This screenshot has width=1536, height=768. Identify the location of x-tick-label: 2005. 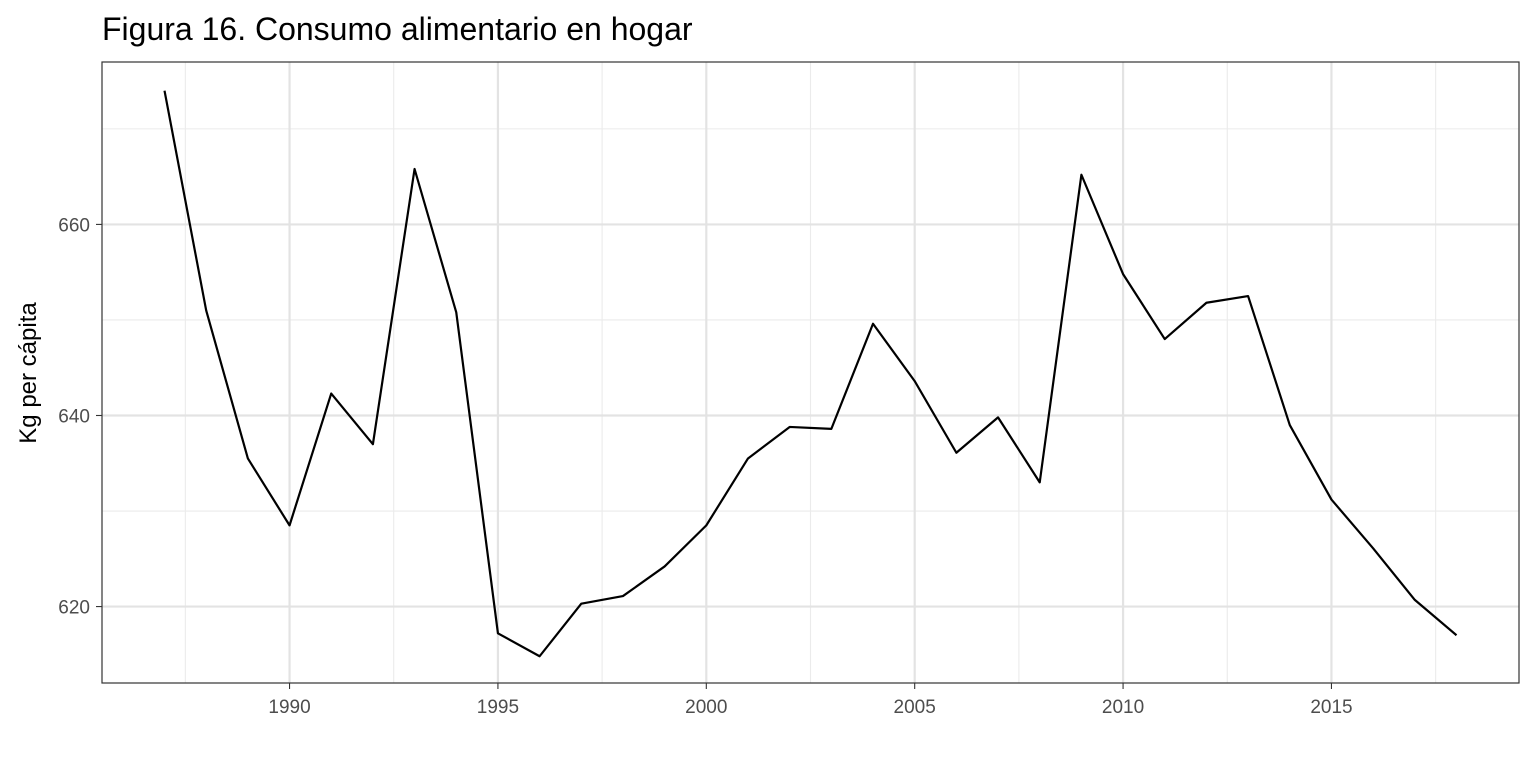
(915, 707).